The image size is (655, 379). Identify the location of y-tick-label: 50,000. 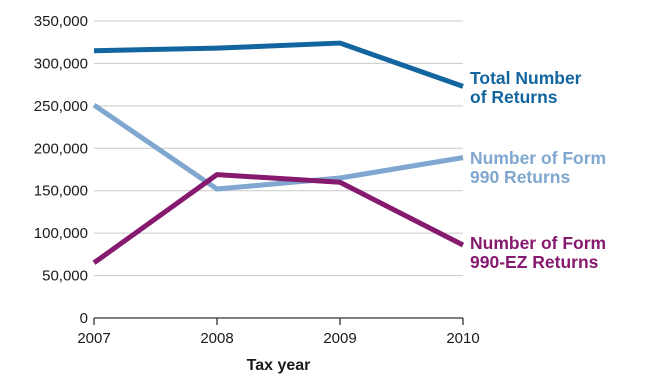
(65, 276).